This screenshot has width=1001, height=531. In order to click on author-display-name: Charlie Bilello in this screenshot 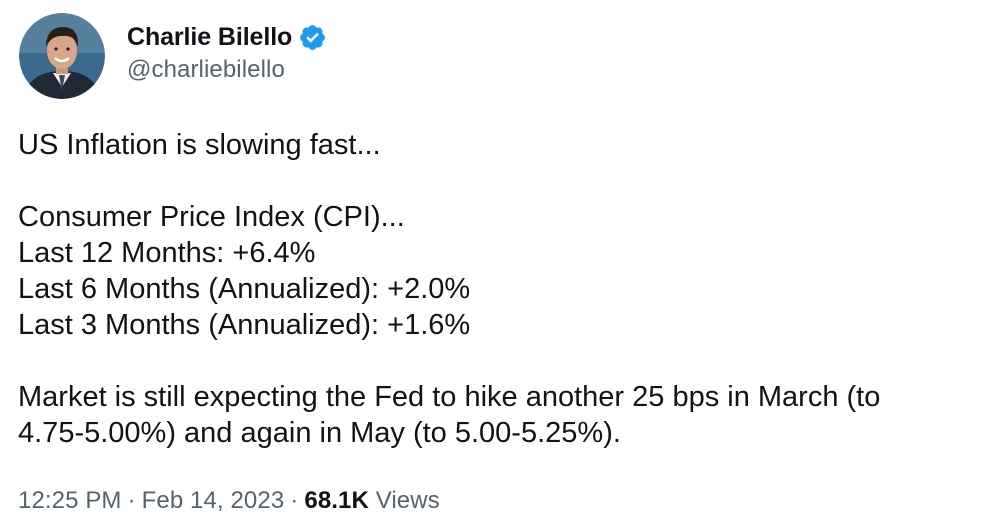, I will do `click(210, 36)`.